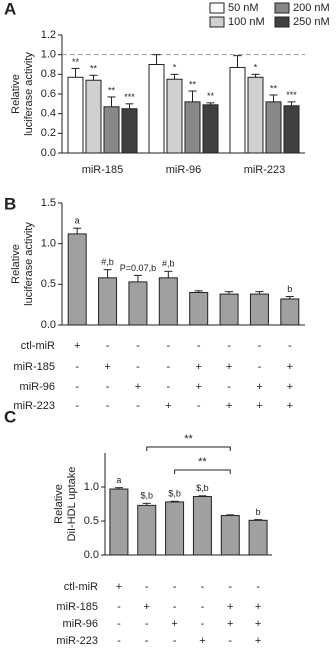  I want to click on legend-label: 50 nM, so click(243, 8).